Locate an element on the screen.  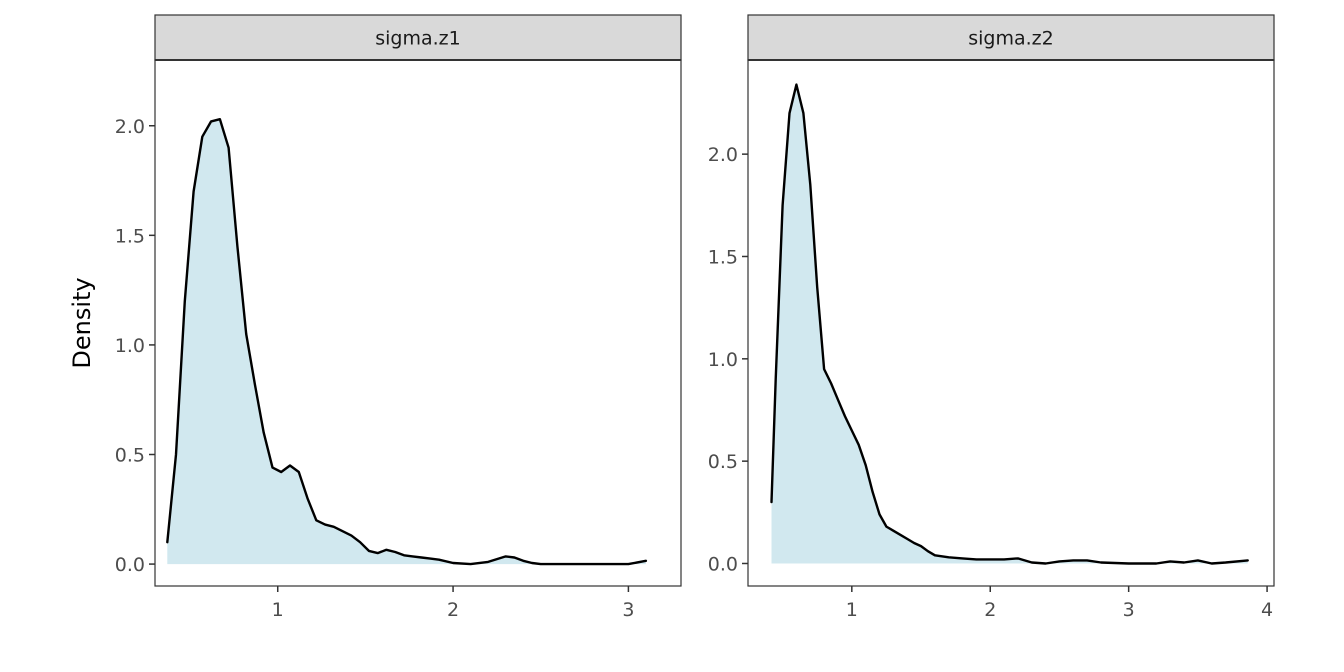
strip-label: sigma.z2 is located at coordinates (1011, 39).